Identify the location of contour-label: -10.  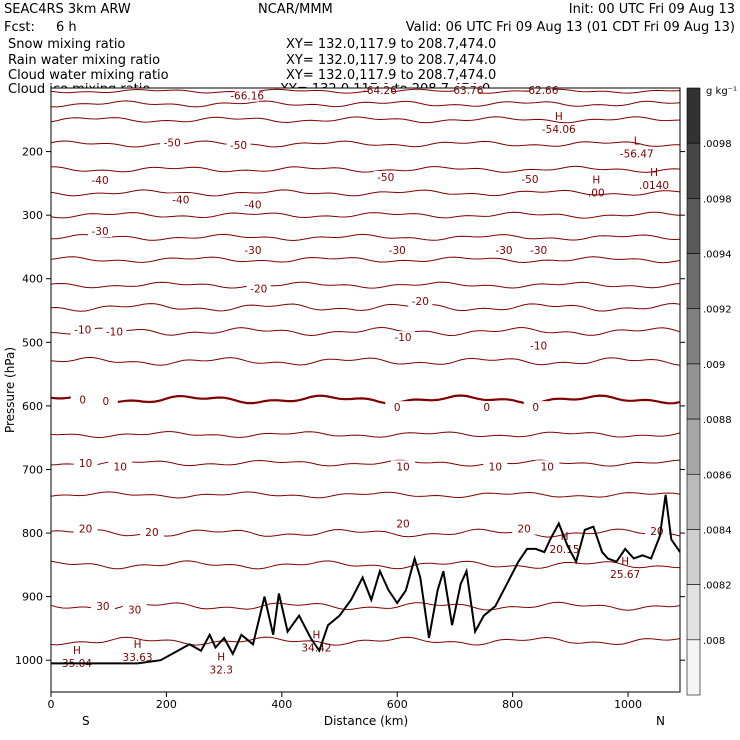
(82, 331).